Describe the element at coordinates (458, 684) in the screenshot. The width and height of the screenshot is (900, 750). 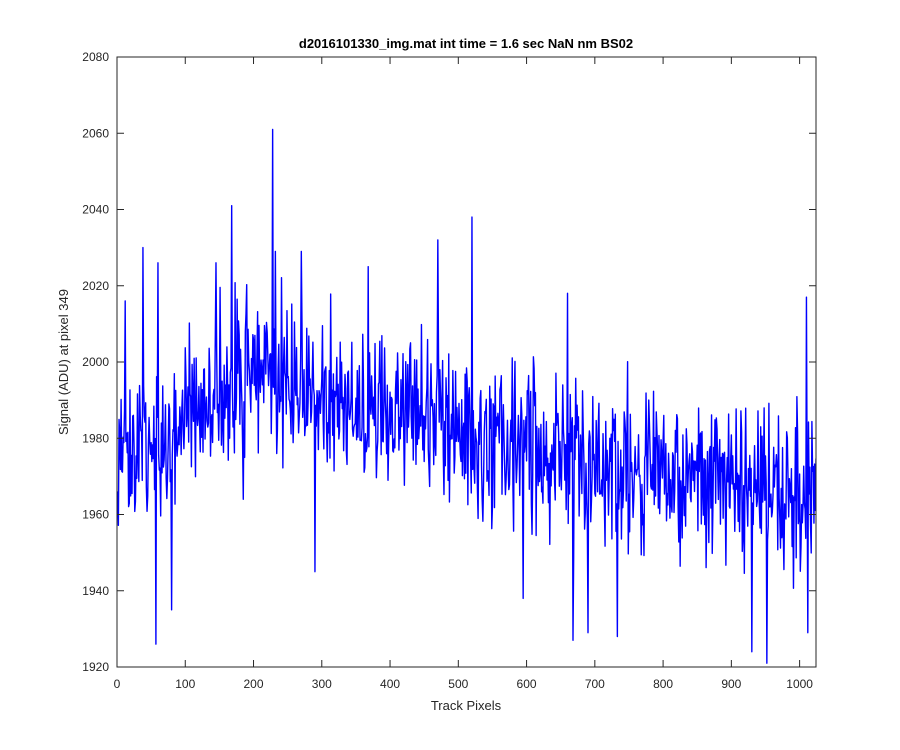
I see `x-tick-label: 500` at that location.